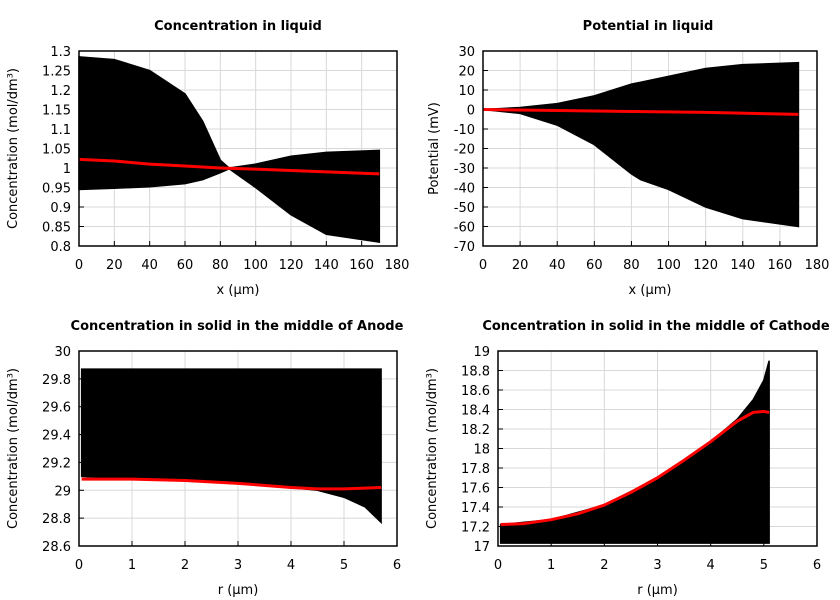 Image resolution: width=840 pixels, height=600 pixels. I want to click on y-tick-label: 0.85, so click(56, 228).